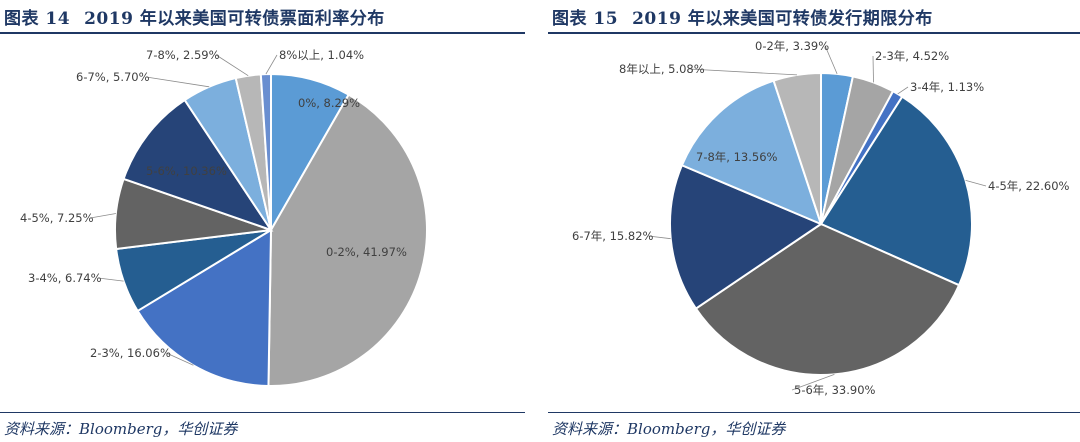  Describe the element at coordinates (321, 55) in the screenshot. I see `data-label-8pctplus-8: 8%以上, 1.04%` at that location.